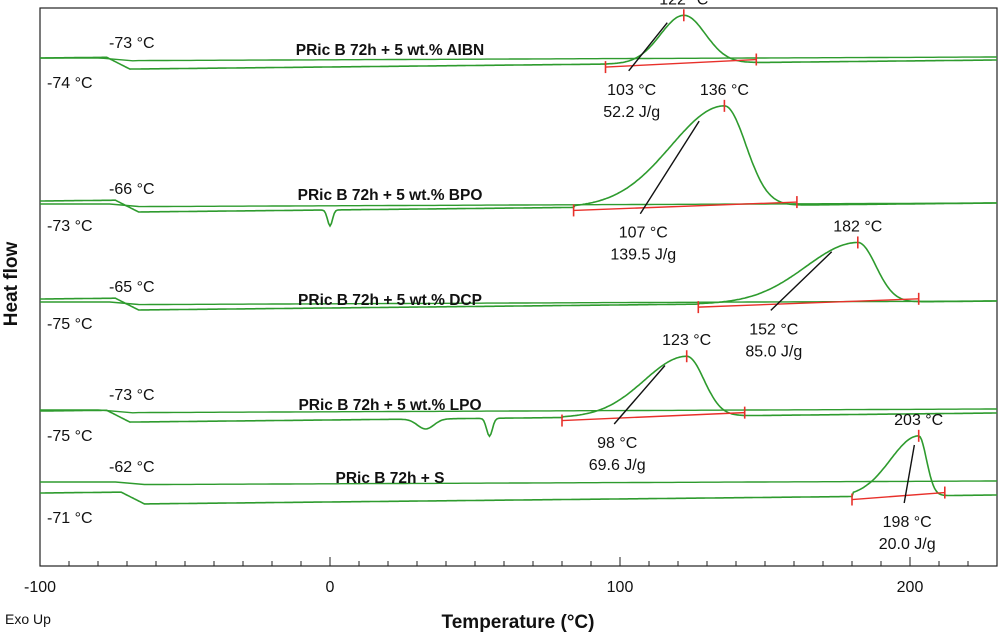 The width and height of the screenshot is (1000, 636). Describe the element at coordinates (132, 467) in the screenshot. I see `tg-midpoint-label: -62 °C` at that location.